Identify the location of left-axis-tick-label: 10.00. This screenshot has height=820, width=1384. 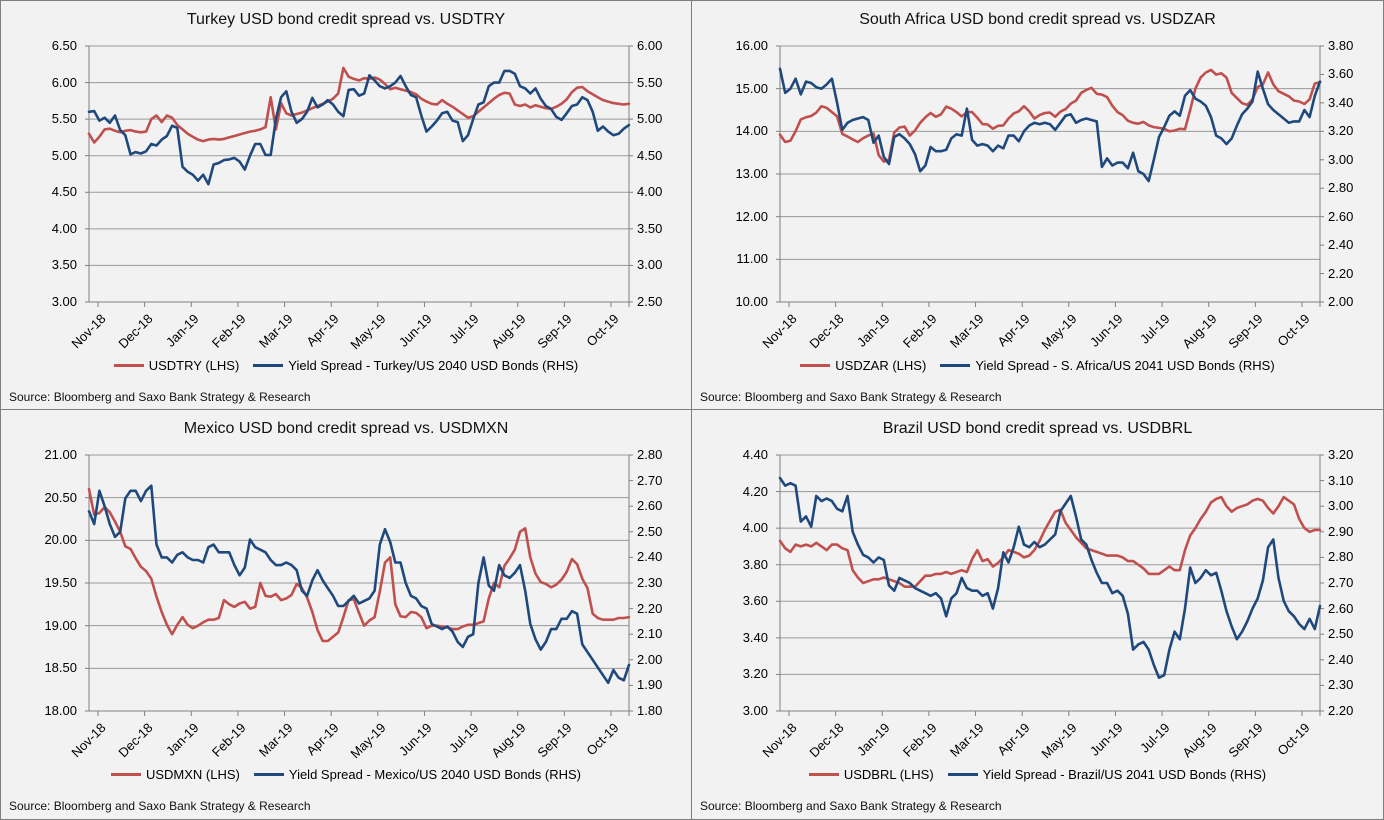
(751, 301).